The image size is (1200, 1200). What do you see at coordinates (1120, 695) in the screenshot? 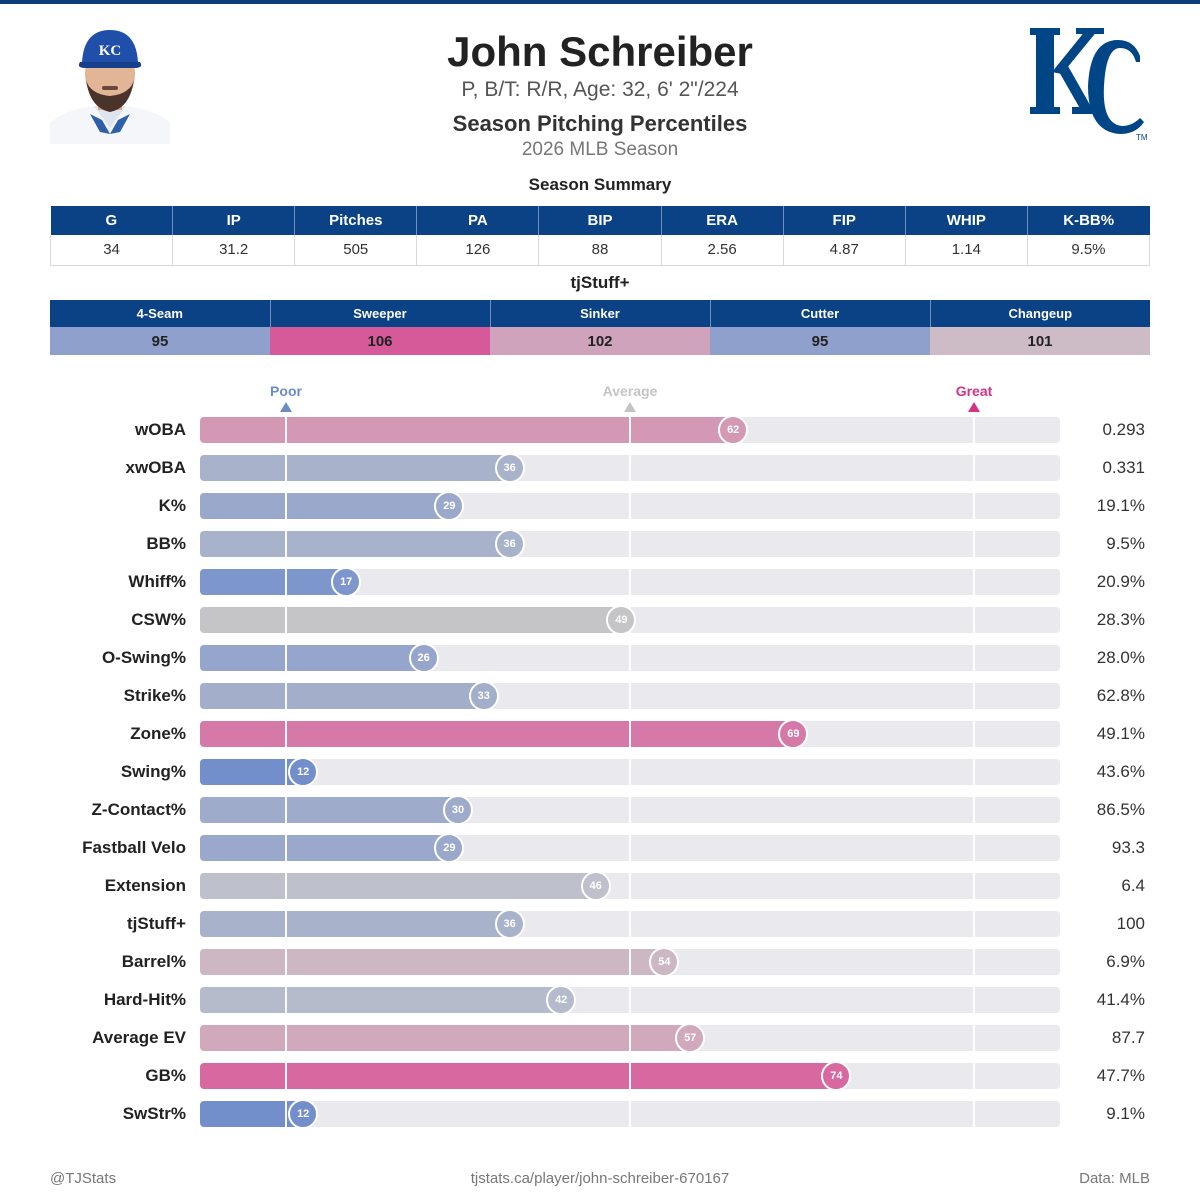
I see `metric-value: 62.8%` at bounding box center [1120, 695].